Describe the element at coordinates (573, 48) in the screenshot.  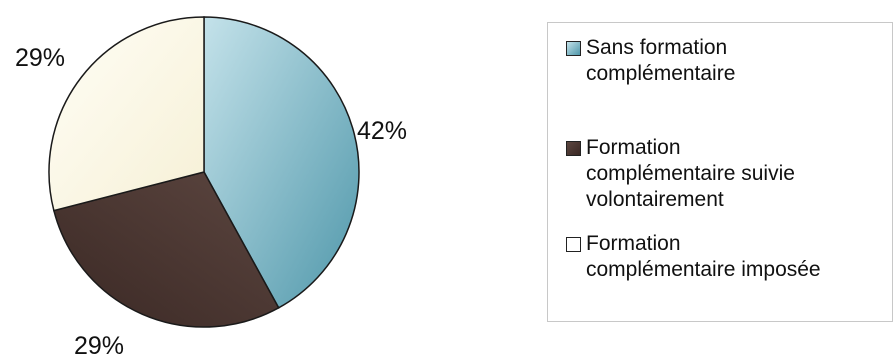
I see `legend-swatch-sans-formation` at that location.